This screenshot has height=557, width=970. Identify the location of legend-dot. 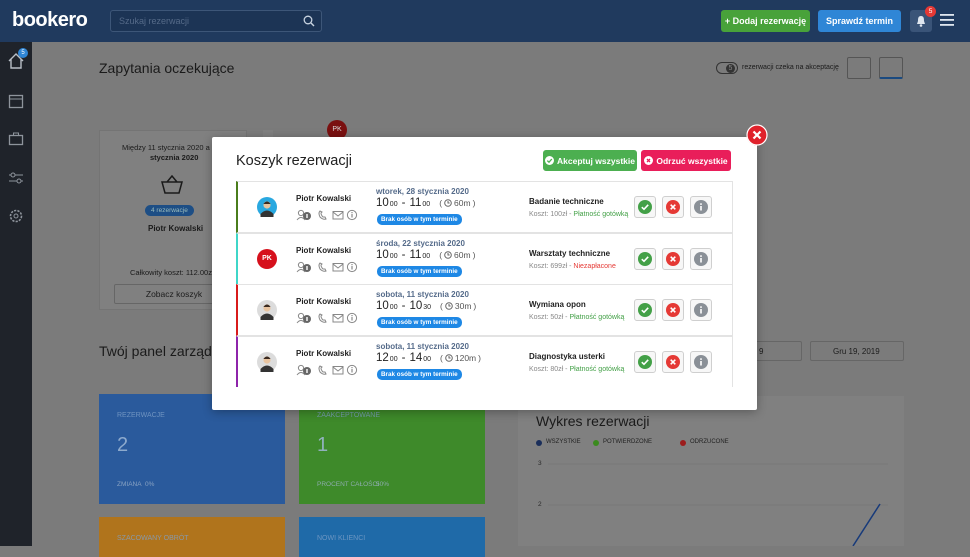
(683, 443).